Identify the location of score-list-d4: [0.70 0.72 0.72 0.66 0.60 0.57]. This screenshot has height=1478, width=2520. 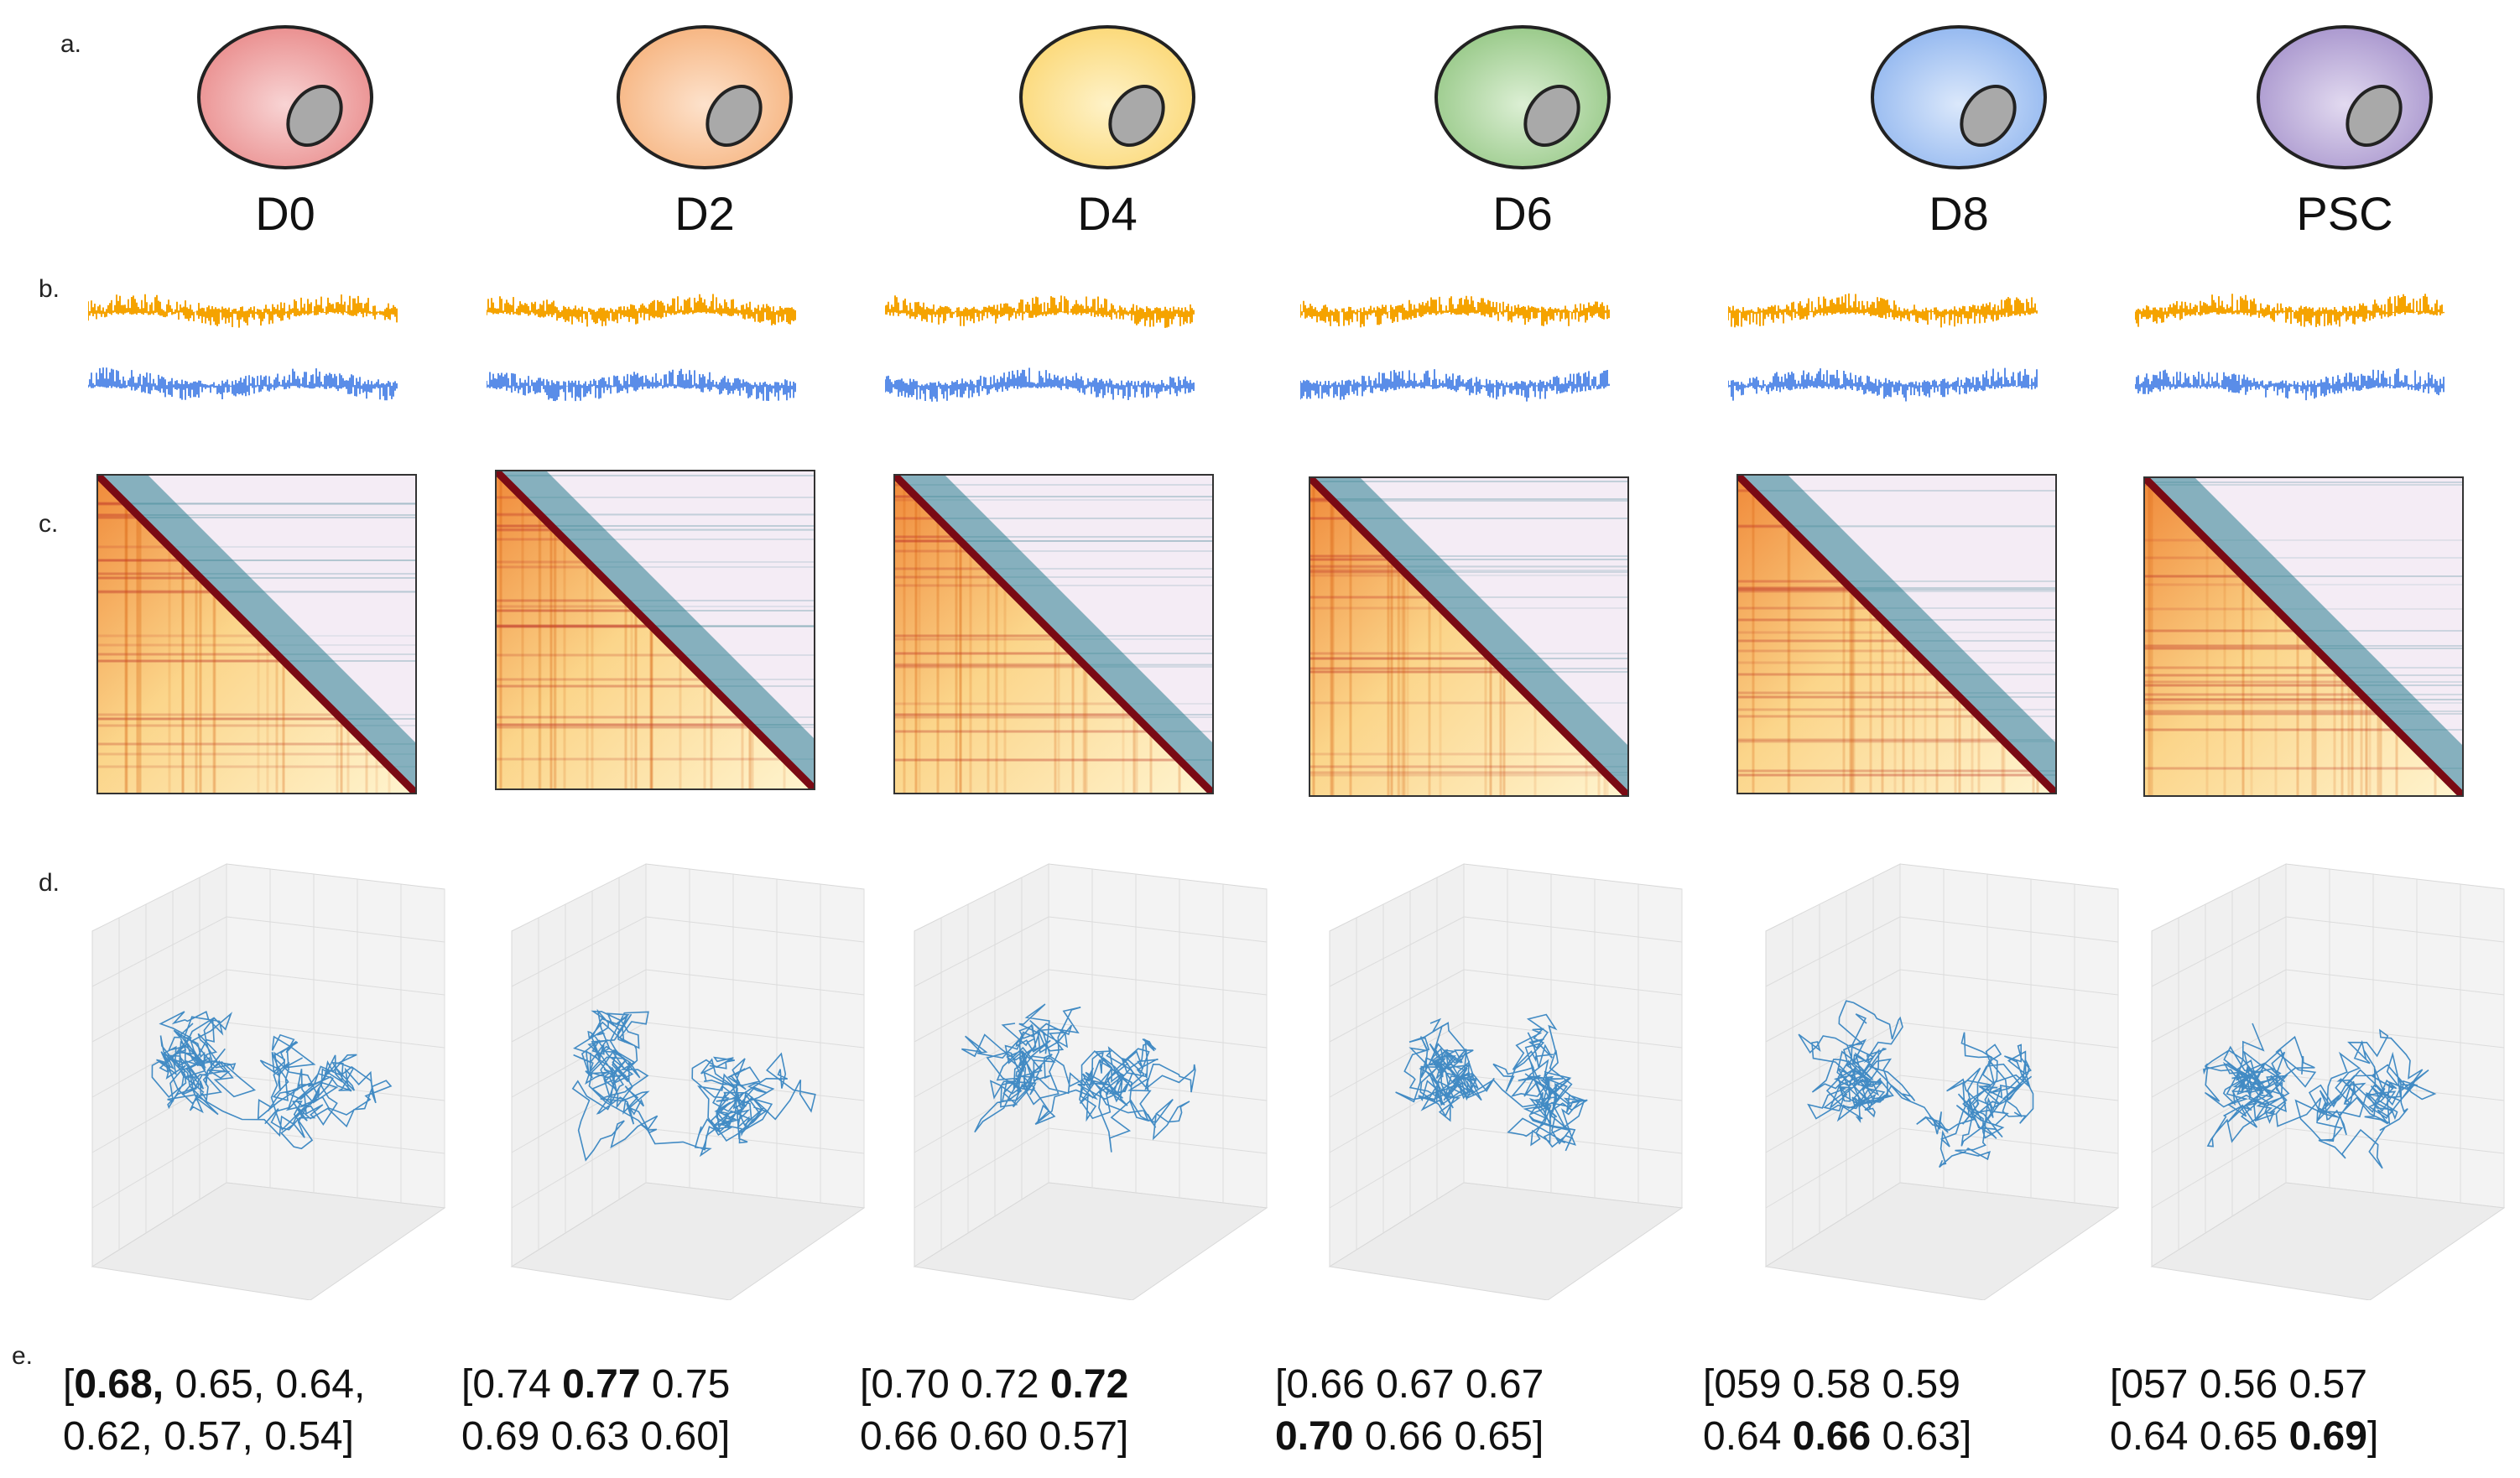
(994, 1411).